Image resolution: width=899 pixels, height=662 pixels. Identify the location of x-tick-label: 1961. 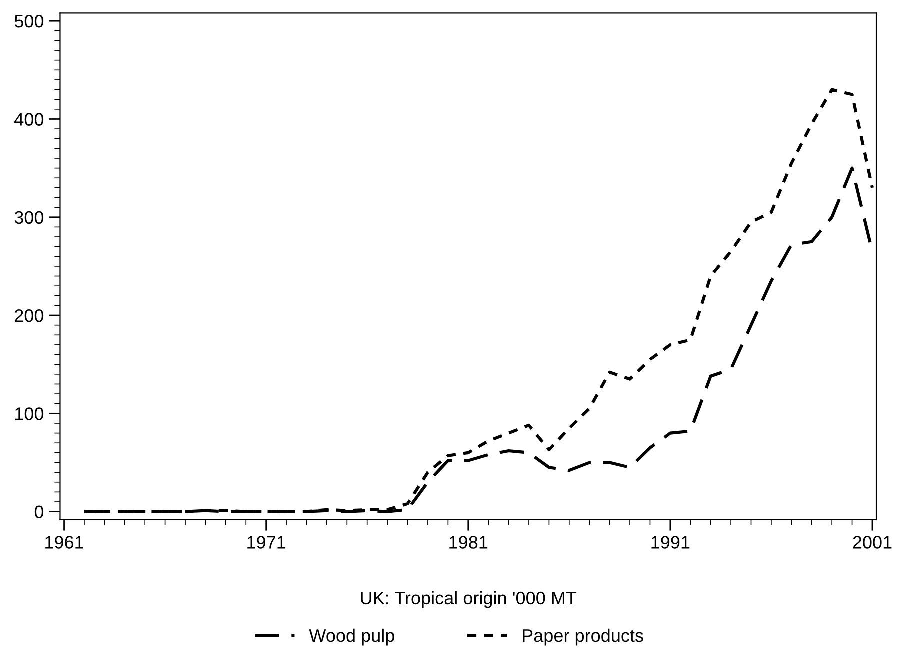
(65, 542).